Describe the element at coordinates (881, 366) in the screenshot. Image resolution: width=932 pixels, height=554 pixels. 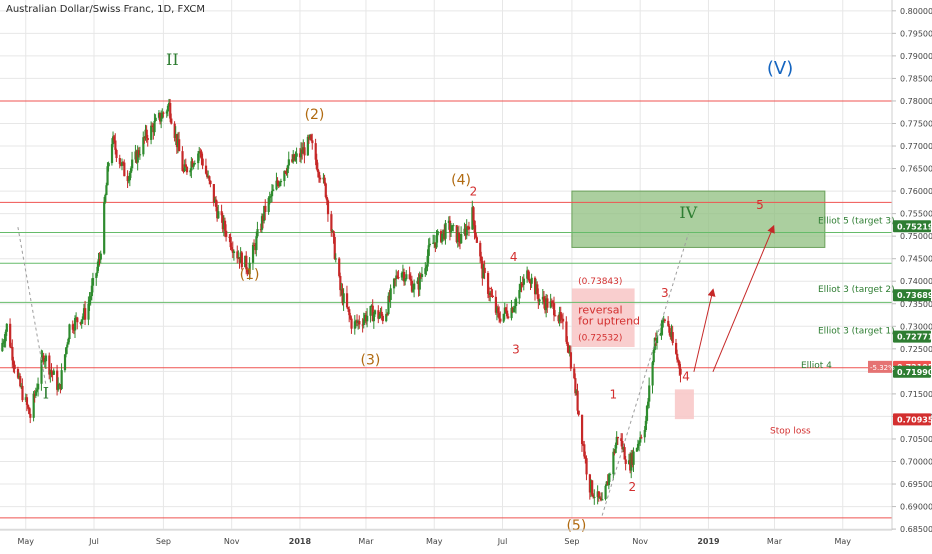
I see `change-badge: -5.32%` at that location.